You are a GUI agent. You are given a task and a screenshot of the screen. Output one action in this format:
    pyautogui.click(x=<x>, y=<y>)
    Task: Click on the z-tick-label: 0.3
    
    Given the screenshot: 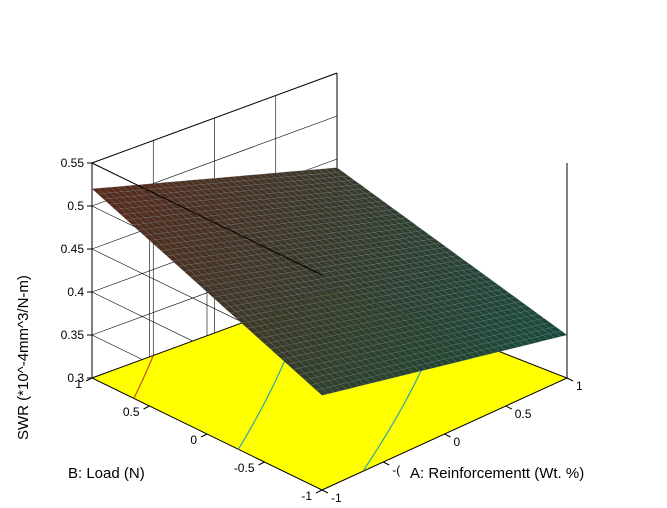 What is the action you would take?
    pyautogui.click(x=75, y=378)
    